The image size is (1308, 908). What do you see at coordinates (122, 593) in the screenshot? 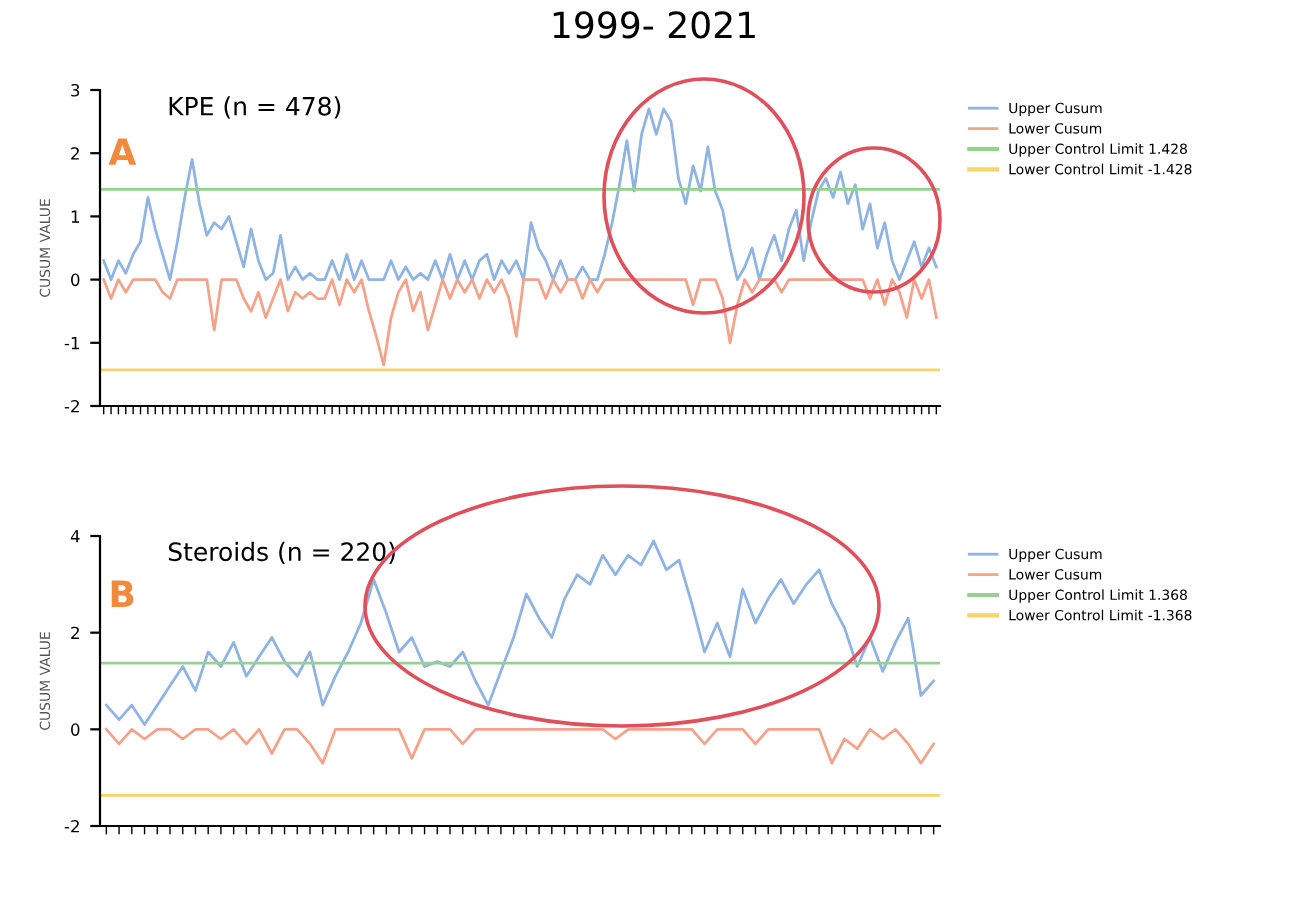
I see `annotation: B` at bounding box center [122, 593].